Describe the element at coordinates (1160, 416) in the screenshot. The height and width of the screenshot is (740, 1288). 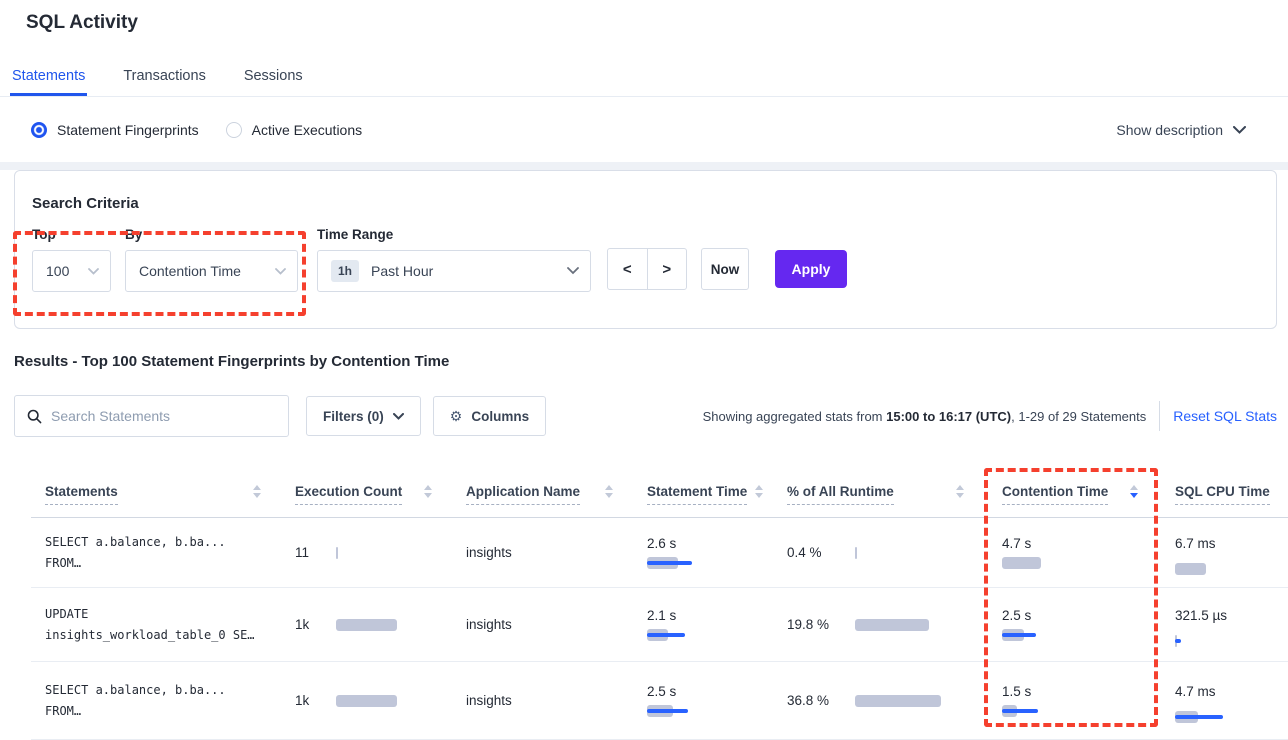
I see `vertical-divider` at that location.